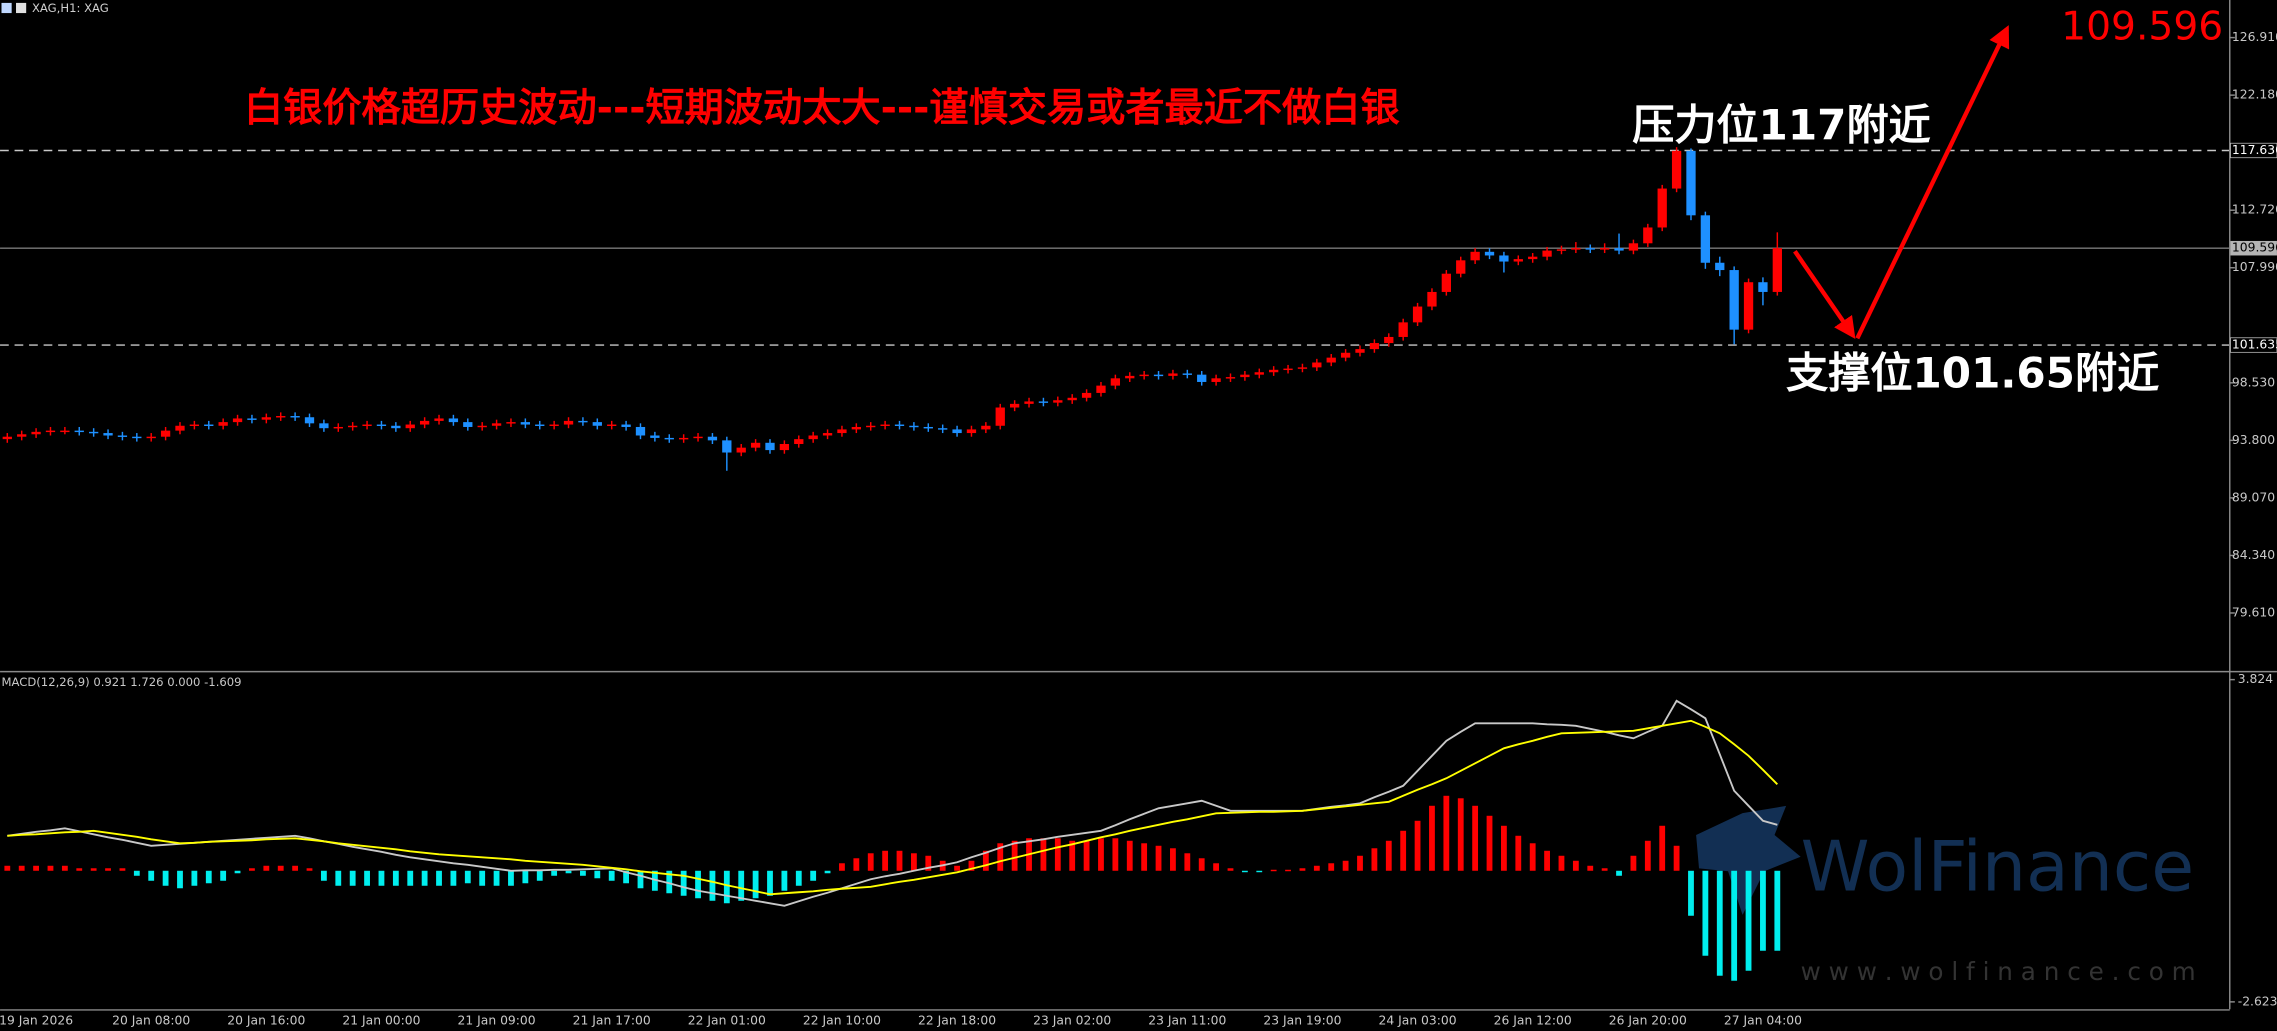 The width and height of the screenshot is (2277, 1031). What do you see at coordinates (612, 1020) in the screenshot?
I see `x-tick-label: 21 Jan 17:00` at bounding box center [612, 1020].